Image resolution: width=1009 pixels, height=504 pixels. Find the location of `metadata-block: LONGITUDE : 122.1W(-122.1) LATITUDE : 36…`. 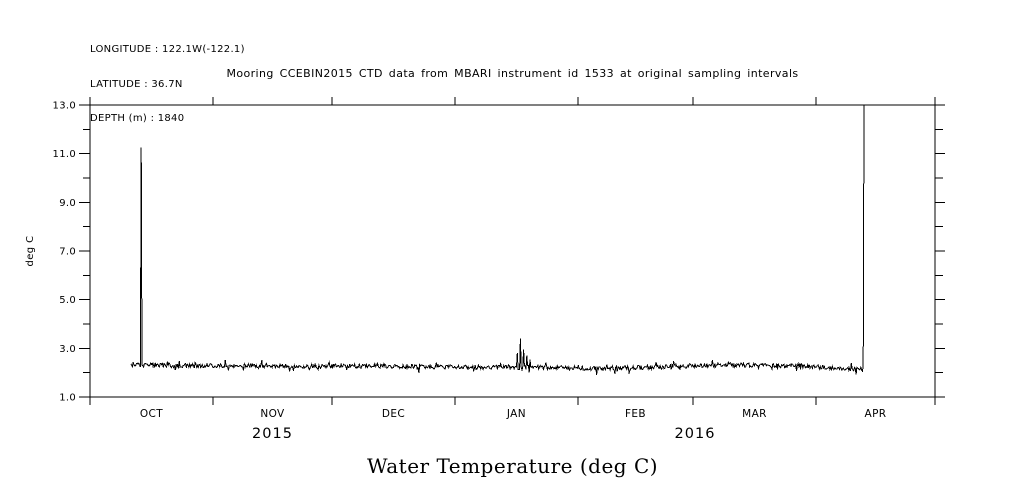

metadata-block: LONGITUDE : 122.1W(-122.1) LATITUDE : 36… is located at coordinates (167, 84).